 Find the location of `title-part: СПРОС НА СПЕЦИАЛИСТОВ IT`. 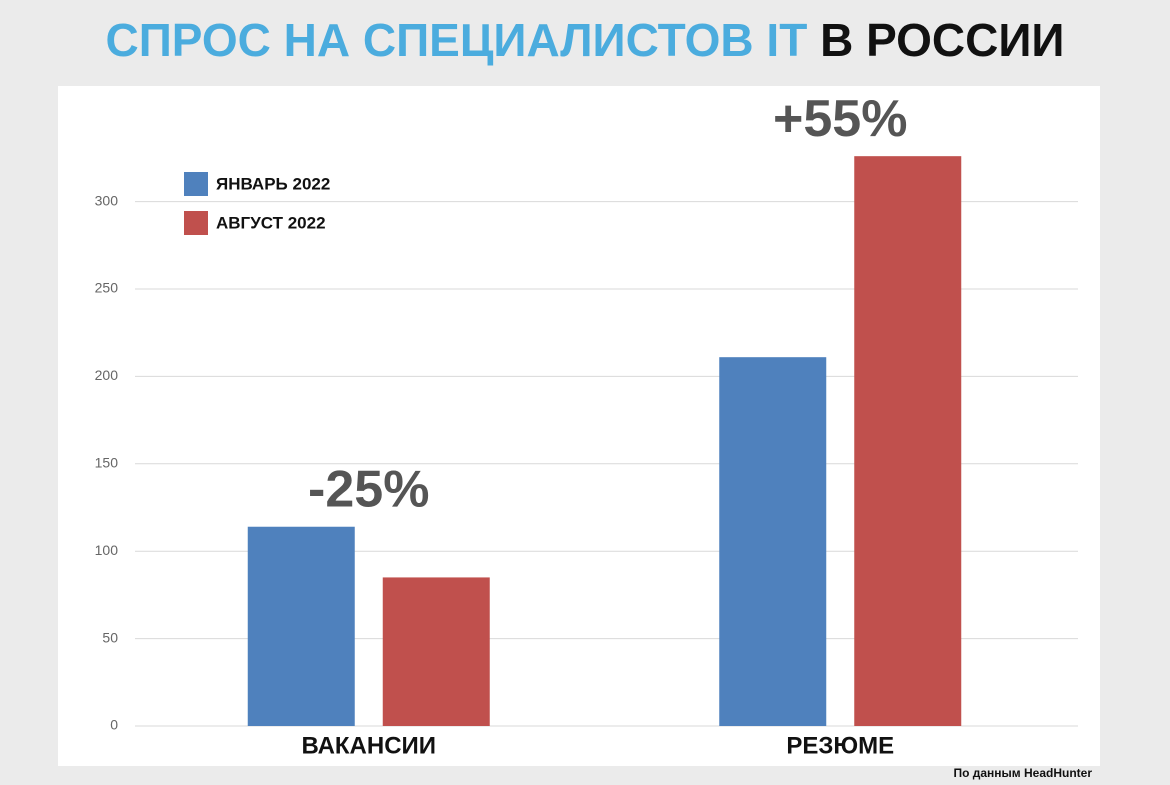

title-part: СПРОС НА СПЕЦИАЛИСТОВ IT is located at coordinates (457, 40).